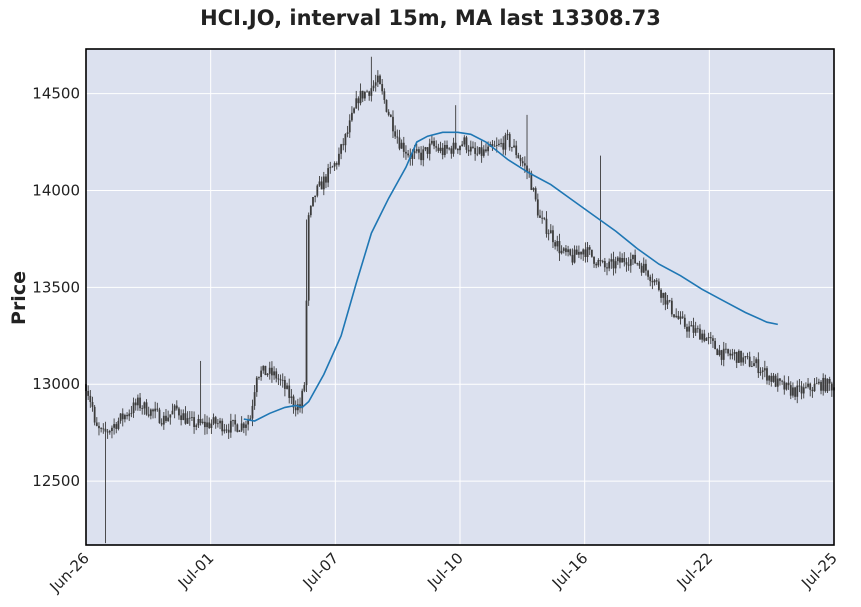 This screenshot has height=607, width=861. What do you see at coordinates (819, 571) in the screenshot?
I see `x-tick-label: Jul-25` at bounding box center [819, 571].